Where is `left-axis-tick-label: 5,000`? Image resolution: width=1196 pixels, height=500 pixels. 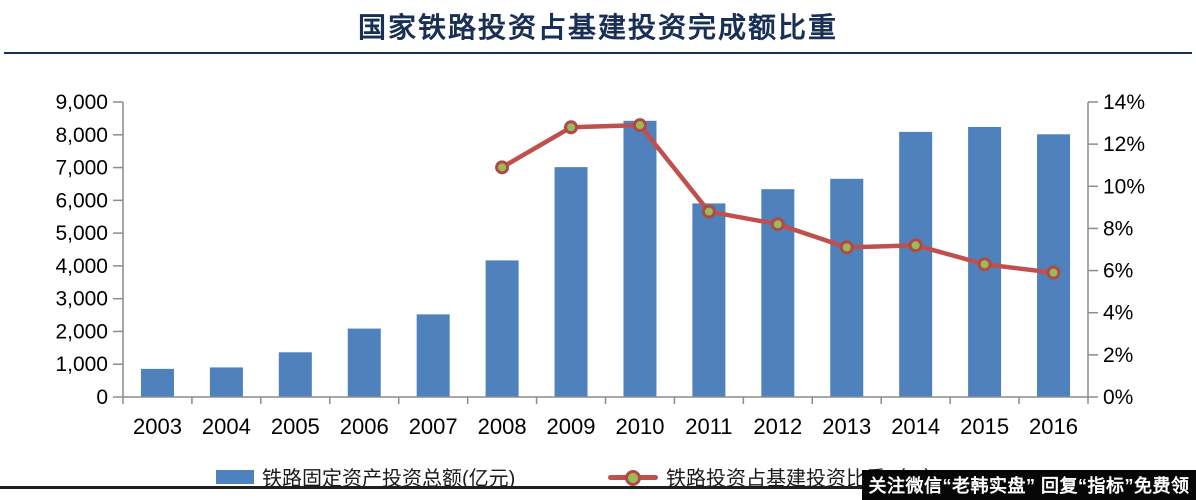
left-axis-tick-label: 5,000 is located at coordinates (81, 233).